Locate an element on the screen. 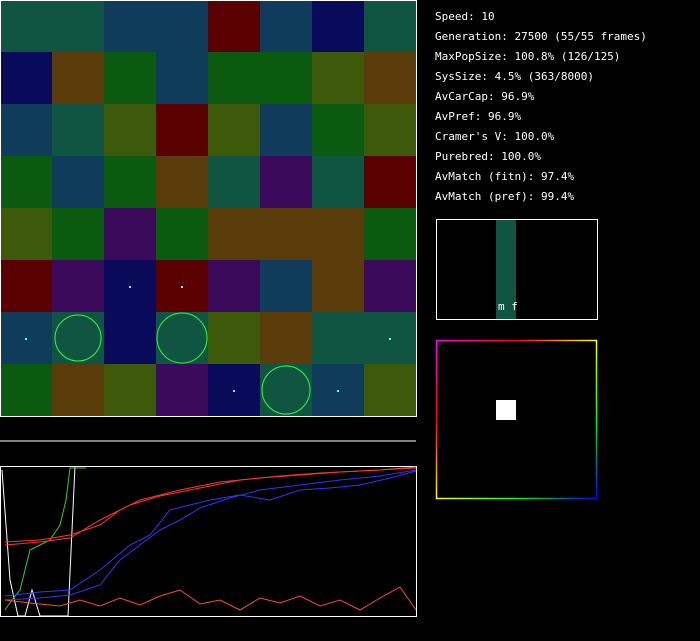  stat-line: AvMatch (fitn): 97.4% is located at coordinates (504, 176).